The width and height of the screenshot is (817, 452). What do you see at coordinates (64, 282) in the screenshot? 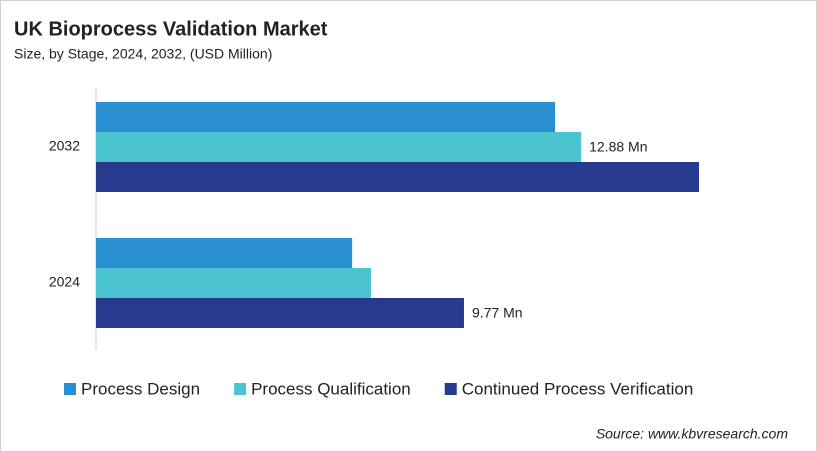
I see `y-tick-label: 2024` at bounding box center [64, 282].